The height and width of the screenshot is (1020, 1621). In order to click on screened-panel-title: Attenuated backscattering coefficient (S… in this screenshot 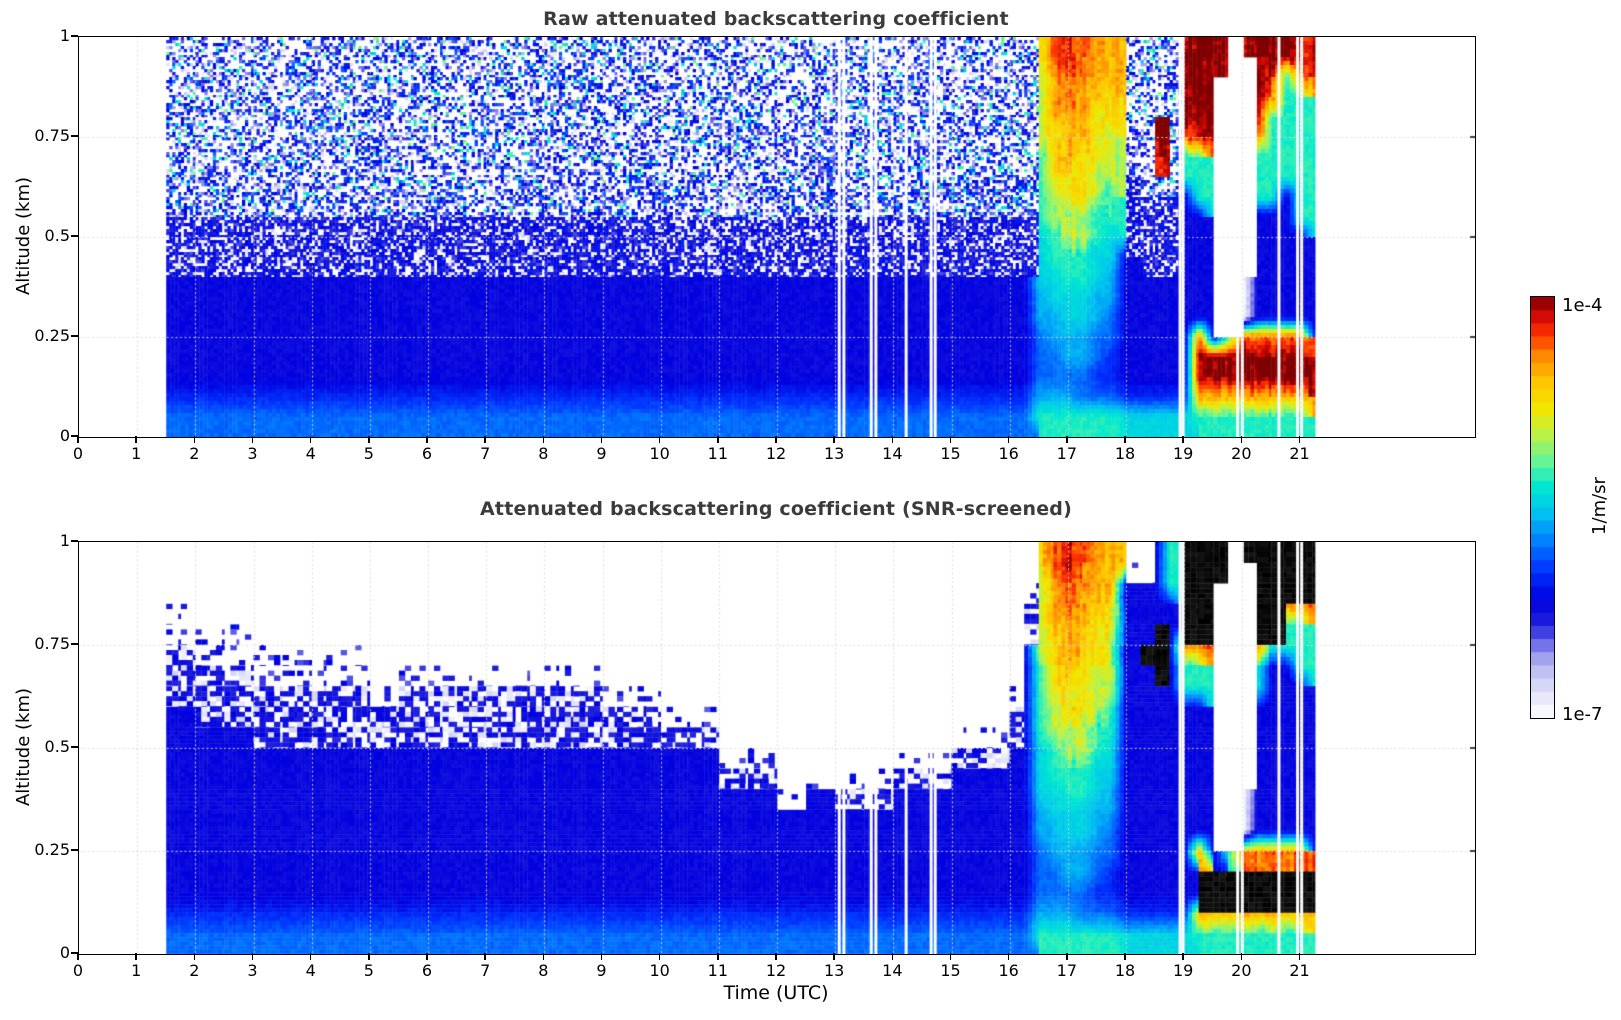, I will do `click(776, 509)`.